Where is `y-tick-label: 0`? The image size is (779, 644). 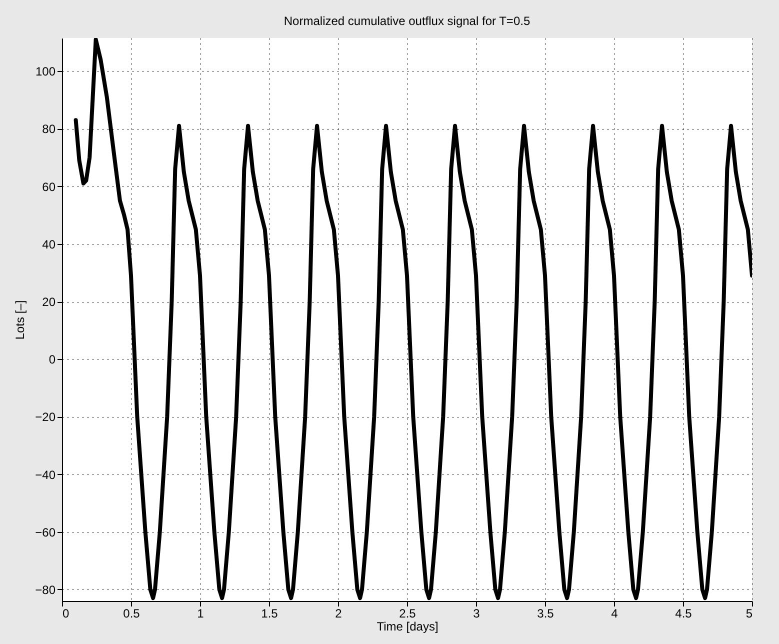 y-tick-label: 0 is located at coordinates (52, 359).